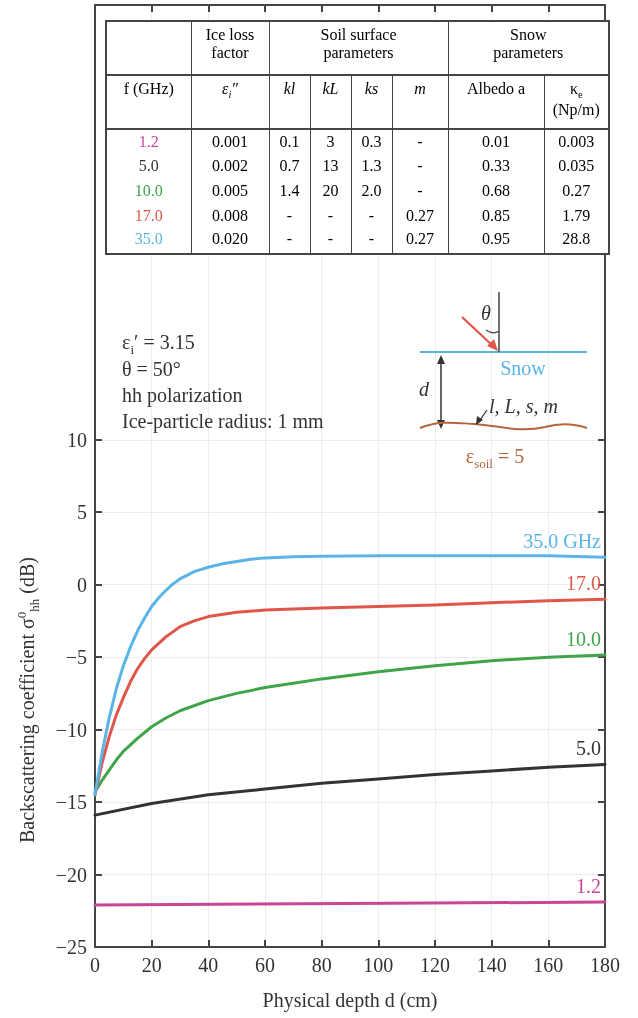  What do you see at coordinates (265, 965) in the screenshot?
I see `x-tick-label: 60` at bounding box center [265, 965].